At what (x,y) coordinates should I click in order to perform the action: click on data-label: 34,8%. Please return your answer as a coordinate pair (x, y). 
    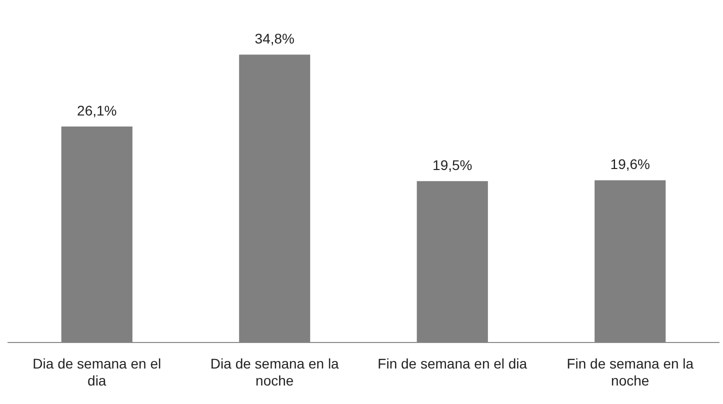
    Looking at the image, I should click on (274, 38).